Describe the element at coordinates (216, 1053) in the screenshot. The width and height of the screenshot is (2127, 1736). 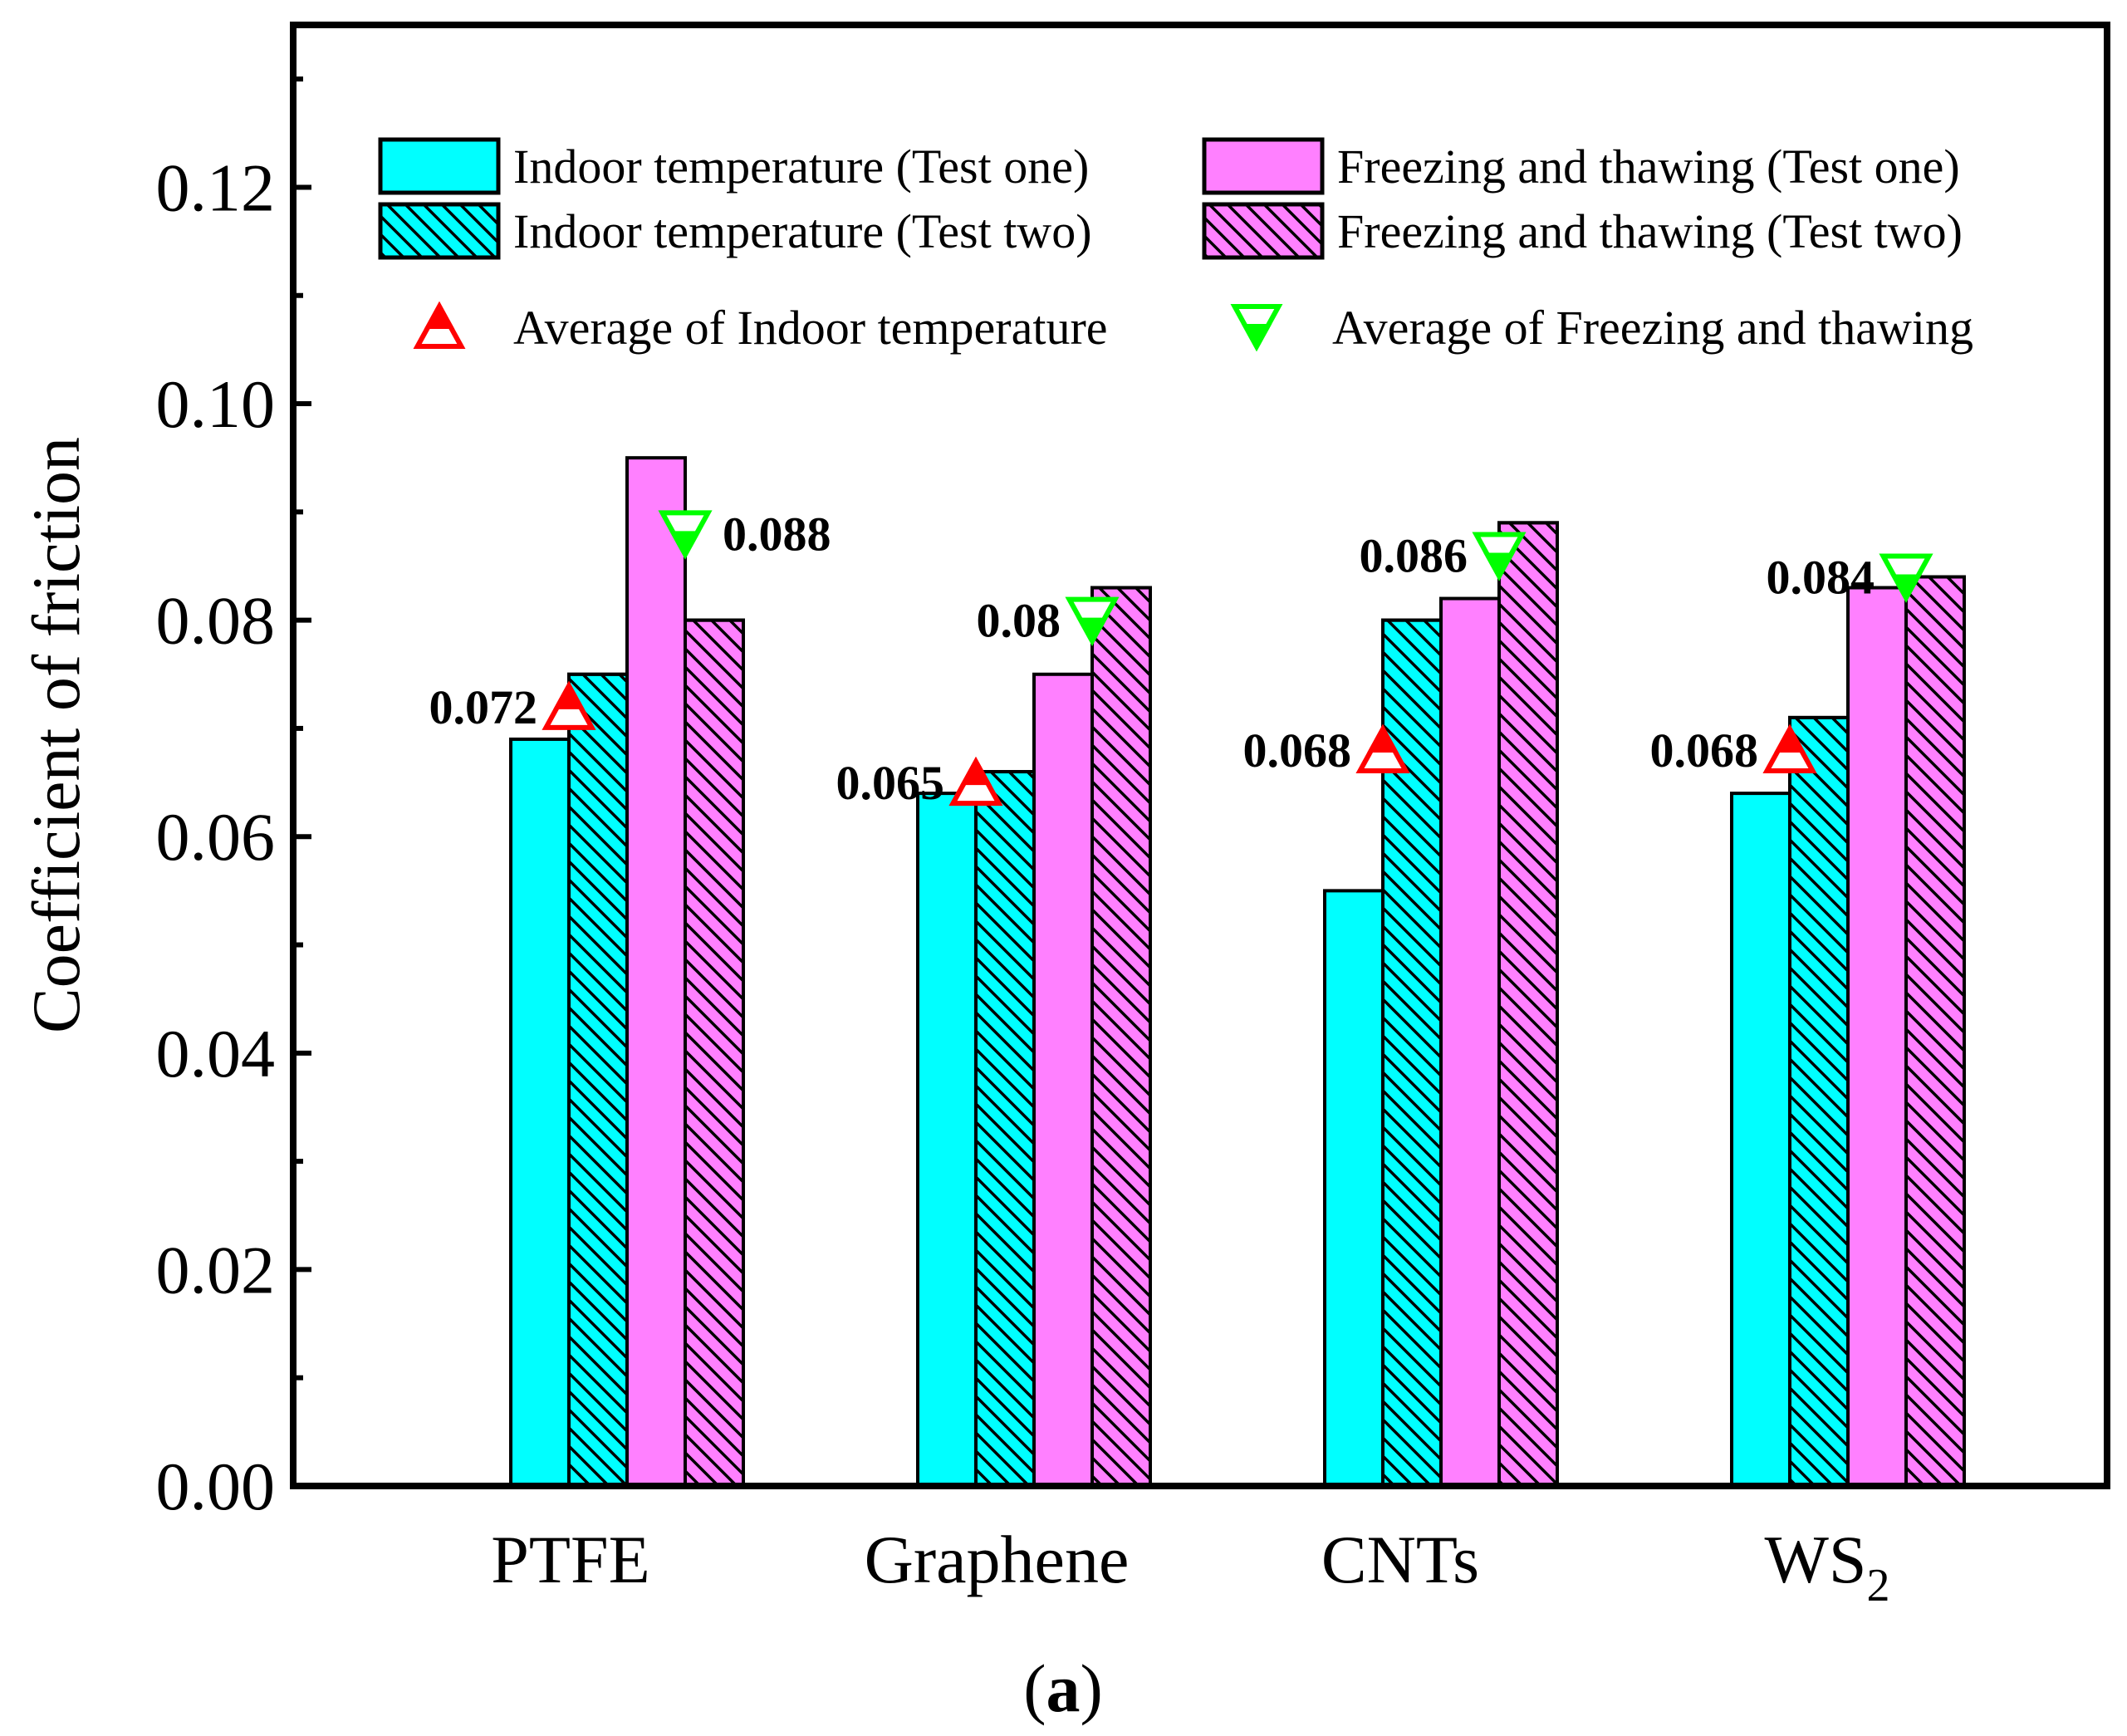
I see `y-tick-label-2: 0.04` at that location.